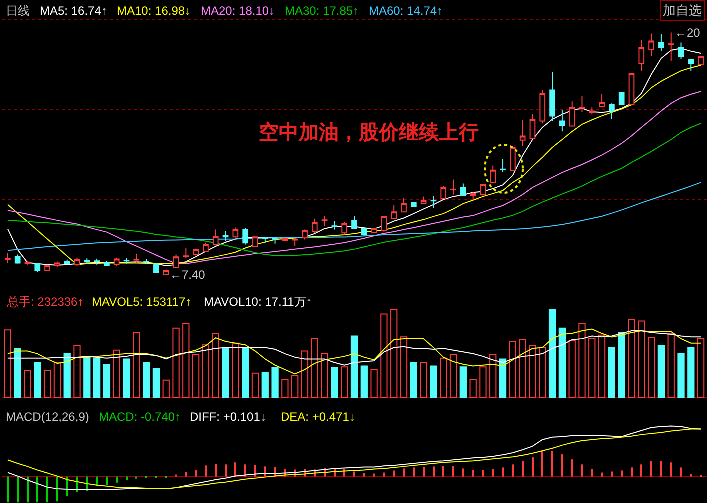 The height and width of the screenshot is (503, 707). Describe the element at coordinates (140, 417) in the screenshot. I see `text: MACD: -0.740↑` at that location.